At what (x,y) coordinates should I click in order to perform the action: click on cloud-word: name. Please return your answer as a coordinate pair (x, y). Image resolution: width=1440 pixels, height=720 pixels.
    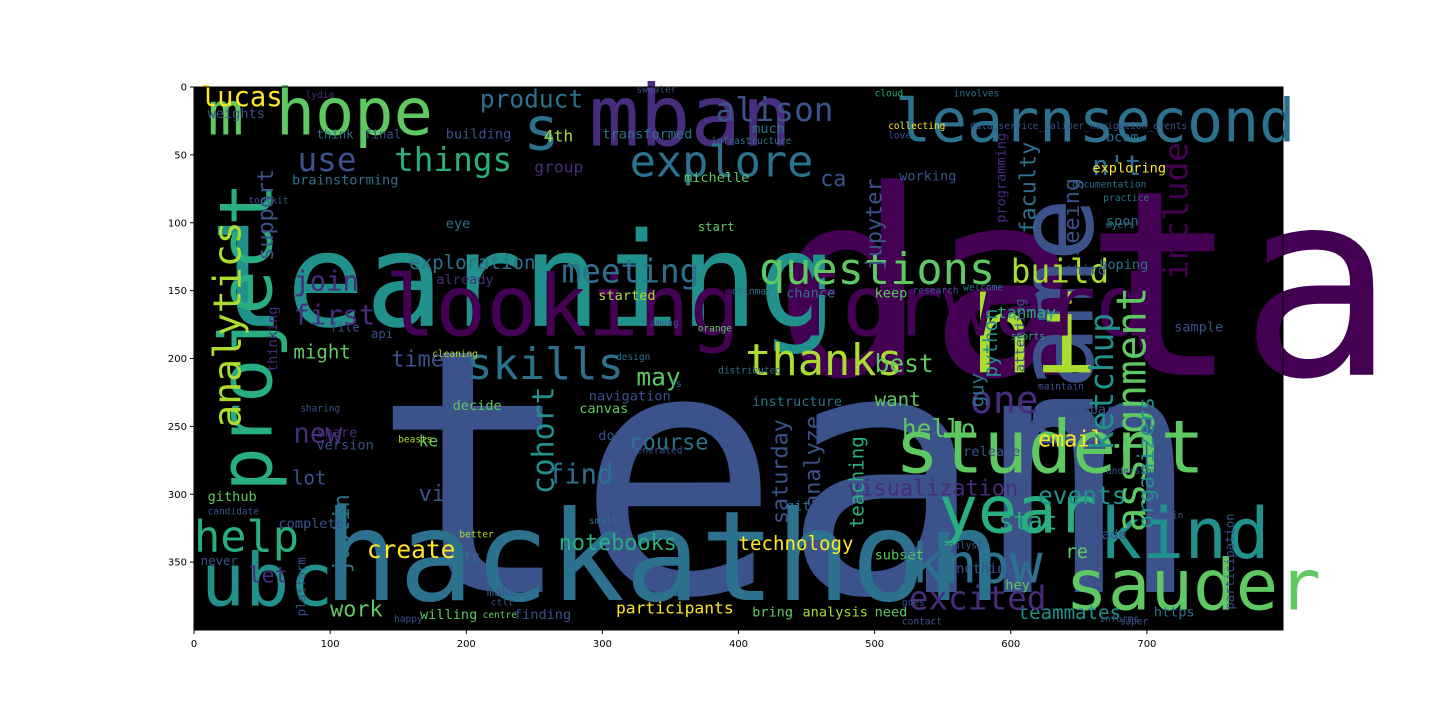
    Looking at the image, I should click on (1056, 326).